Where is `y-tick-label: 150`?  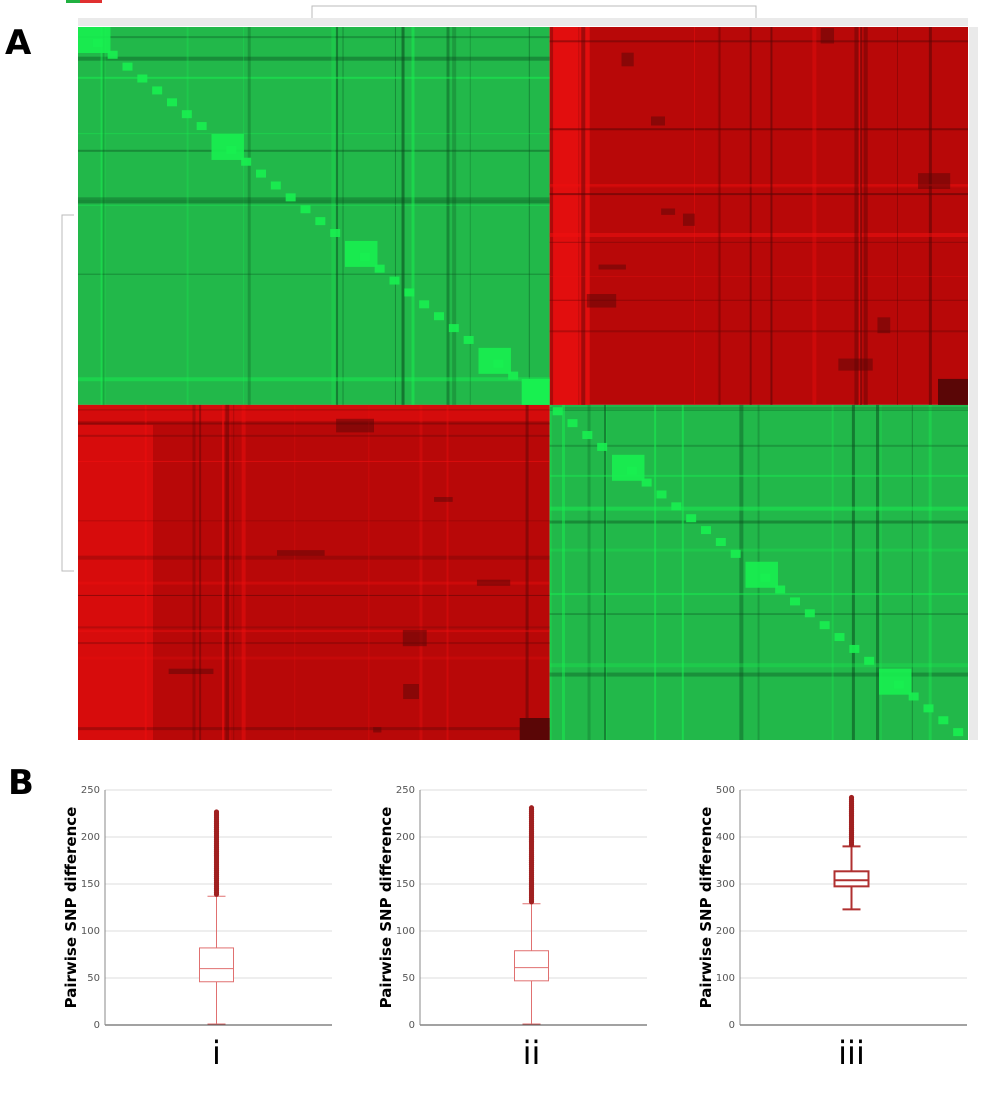 y-tick-label: 150 is located at coordinates (405, 884).